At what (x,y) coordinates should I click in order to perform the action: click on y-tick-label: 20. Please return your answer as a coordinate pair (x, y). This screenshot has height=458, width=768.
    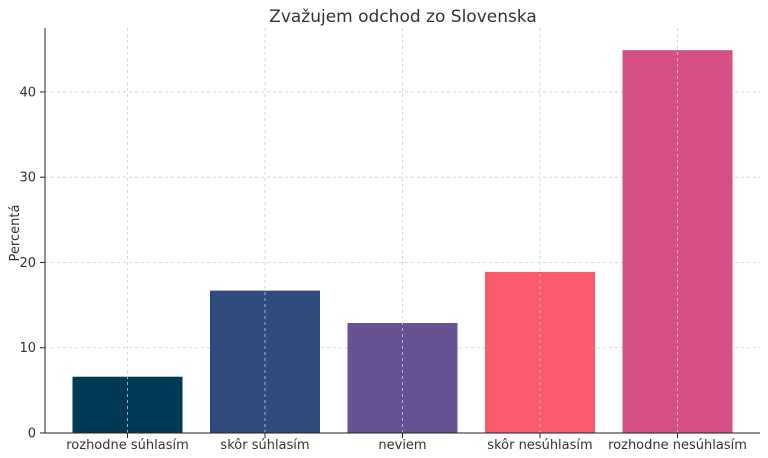
    Looking at the image, I should click on (27, 263).